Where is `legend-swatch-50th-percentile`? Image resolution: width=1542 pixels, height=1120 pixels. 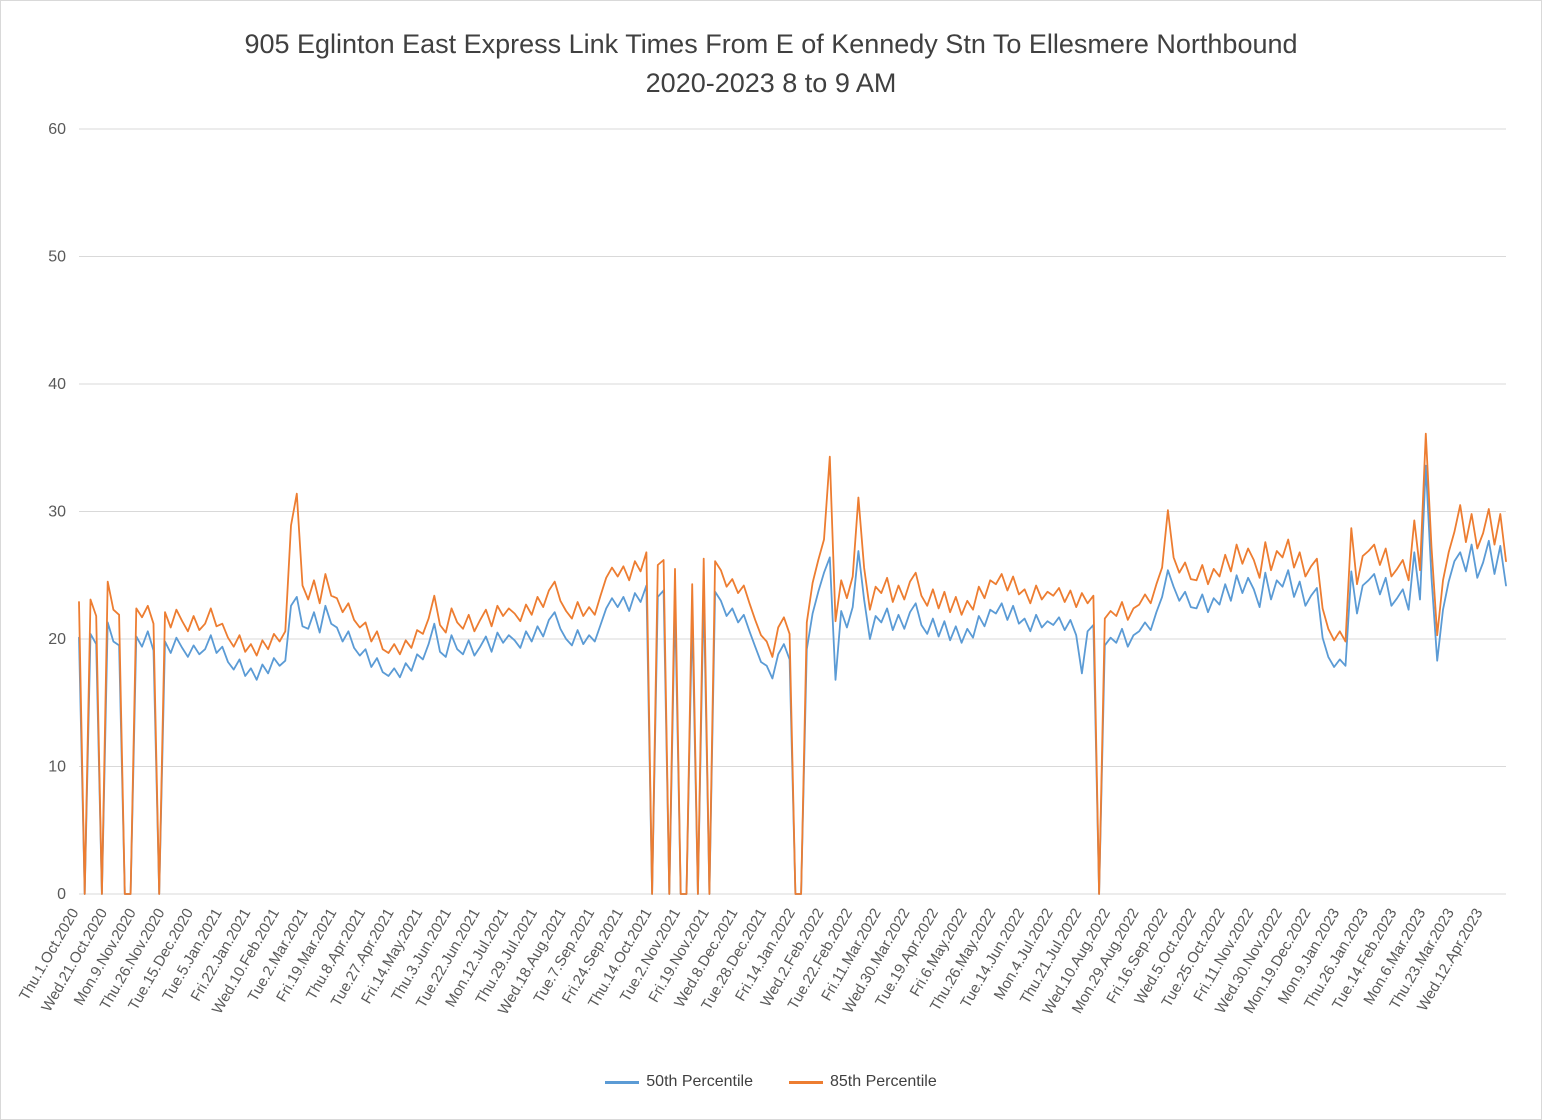 legend-swatch-50th-percentile is located at coordinates (622, 1082).